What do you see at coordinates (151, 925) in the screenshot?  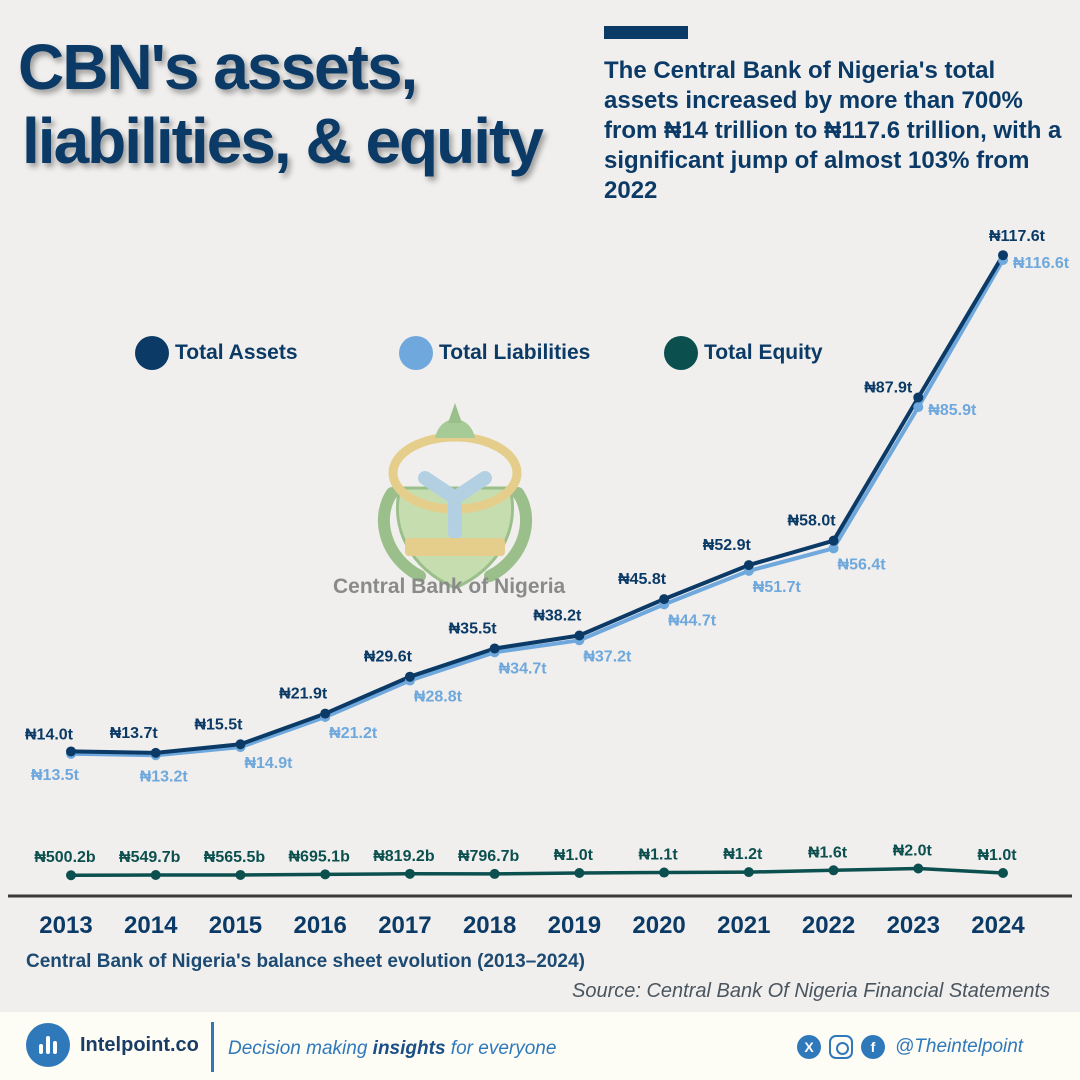 I see `x-tick-2014: 2014` at bounding box center [151, 925].